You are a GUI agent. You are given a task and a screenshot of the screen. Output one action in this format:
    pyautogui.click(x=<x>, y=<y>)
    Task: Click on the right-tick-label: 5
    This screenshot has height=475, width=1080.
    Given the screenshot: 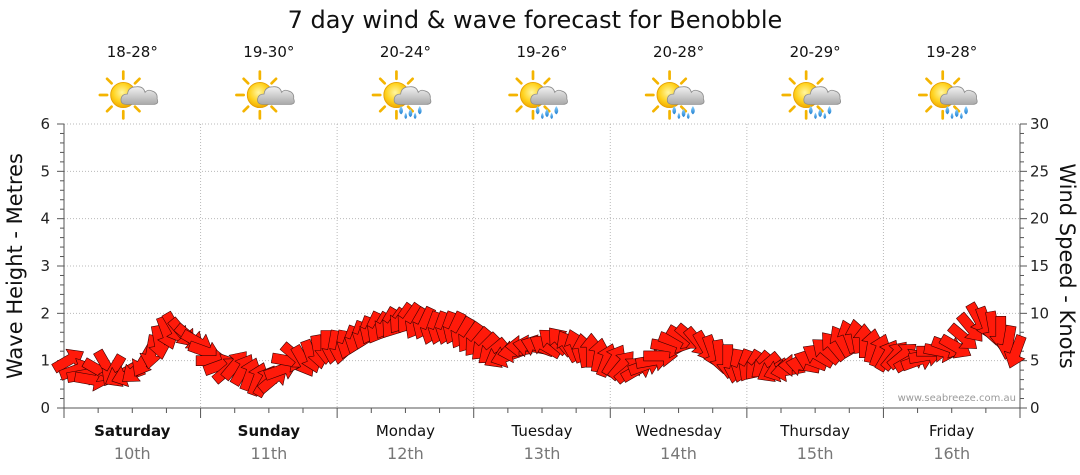 What is the action you would take?
    pyautogui.click(x=1035, y=361)
    